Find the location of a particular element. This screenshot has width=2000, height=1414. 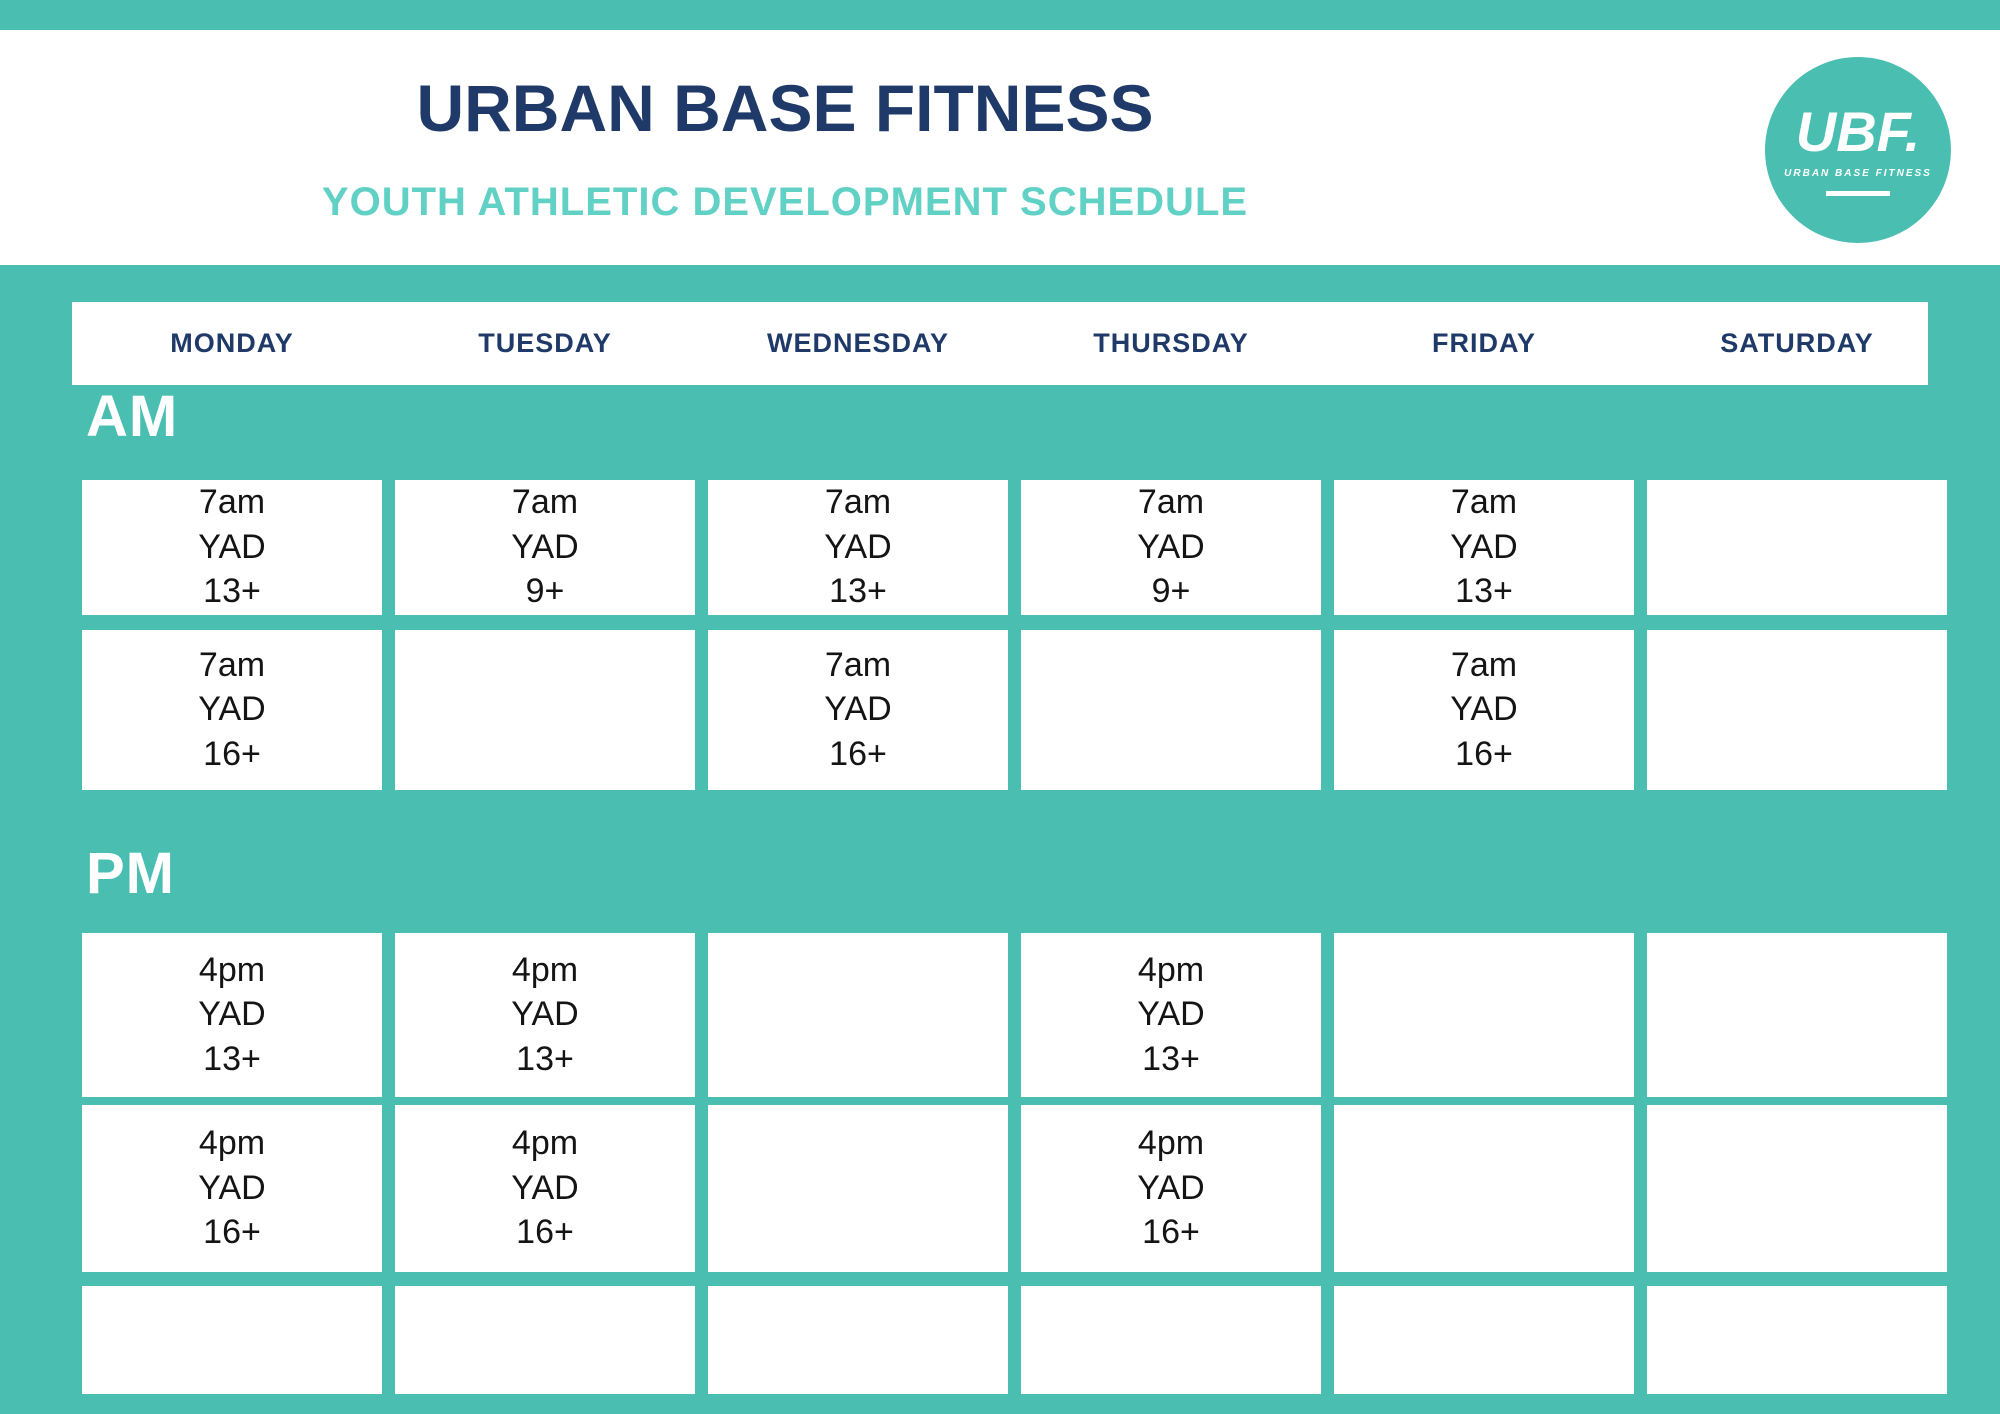

pm-row-1: 4pm YAD 13+ 4pm YAD 13+ 4pm YAD 13+ is located at coordinates (1014, 1015).